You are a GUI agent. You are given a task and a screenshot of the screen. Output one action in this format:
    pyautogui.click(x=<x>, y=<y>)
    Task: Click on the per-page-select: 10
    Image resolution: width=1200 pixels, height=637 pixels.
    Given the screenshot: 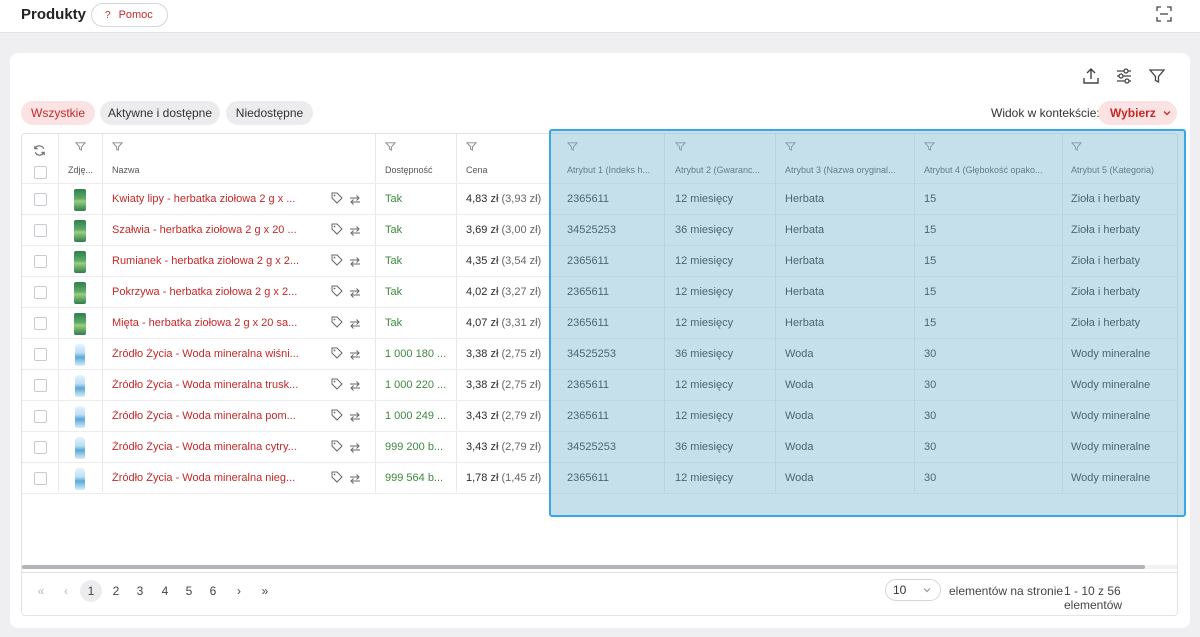 What is the action you would take?
    pyautogui.click(x=913, y=590)
    